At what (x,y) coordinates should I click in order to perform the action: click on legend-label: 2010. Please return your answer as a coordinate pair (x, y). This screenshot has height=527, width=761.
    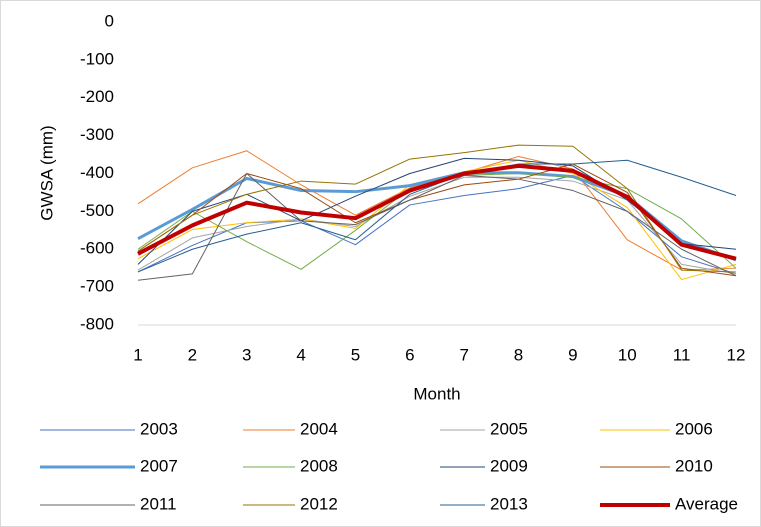
    Looking at the image, I should click on (694, 465).